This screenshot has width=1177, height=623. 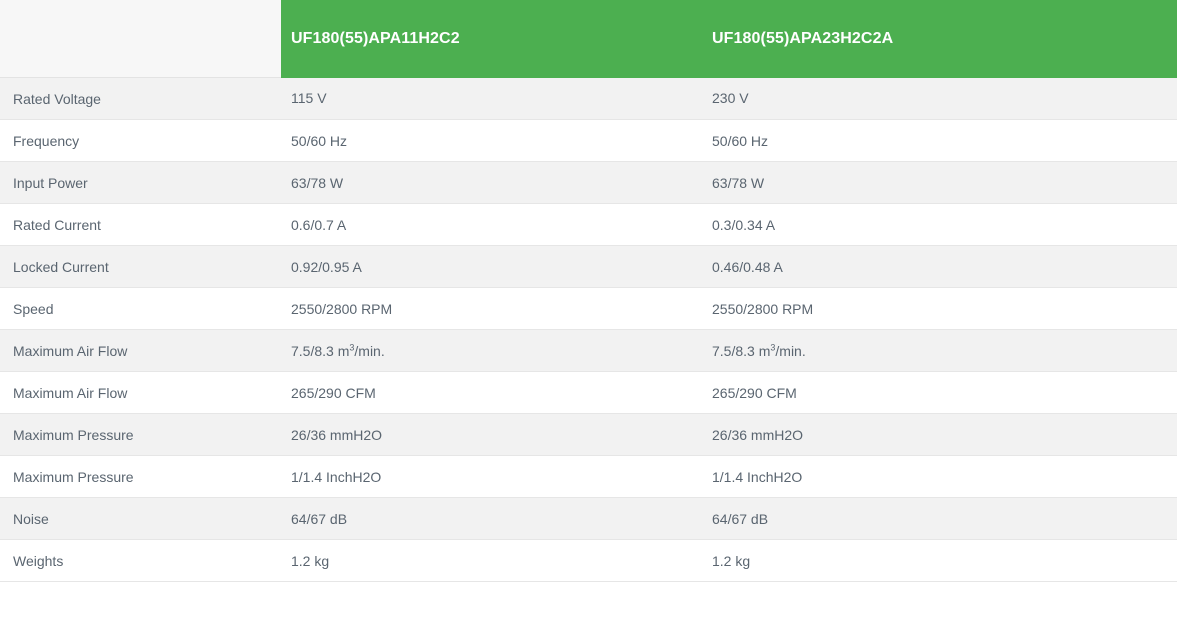 I want to click on row-value-model-1: 1.2 kg, so click(x=492, y=561).